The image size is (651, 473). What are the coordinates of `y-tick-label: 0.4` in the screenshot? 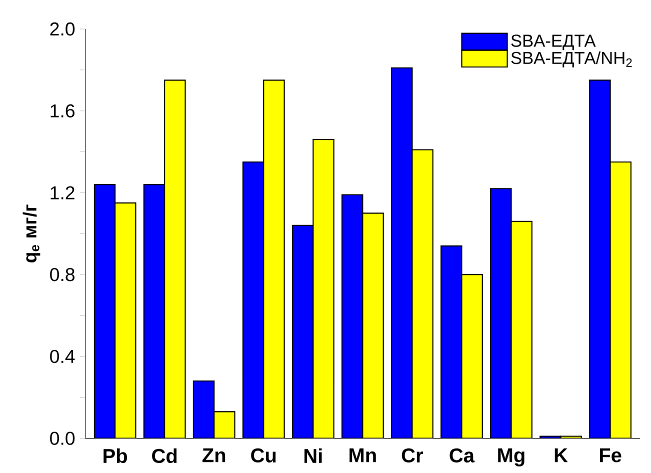 It's located at (62, 357).